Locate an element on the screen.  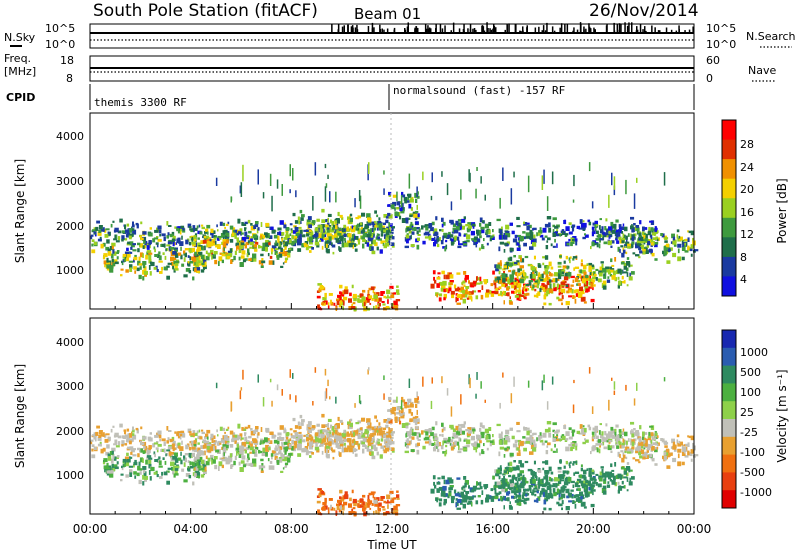
power-yticks: 4000 3000 2000 1000 is located at coordinates (70, 203).